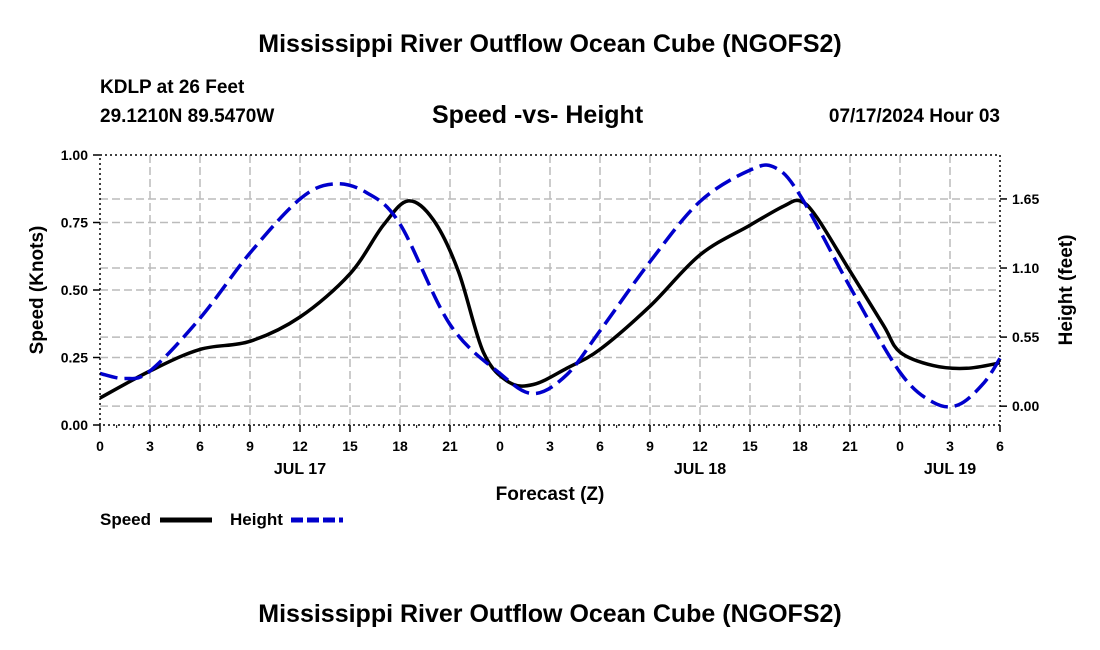  What do you see at coordinates (74, 290) in the screenshot?
I see `y-tick-label: 0.50` at bounding box center [74, 290].